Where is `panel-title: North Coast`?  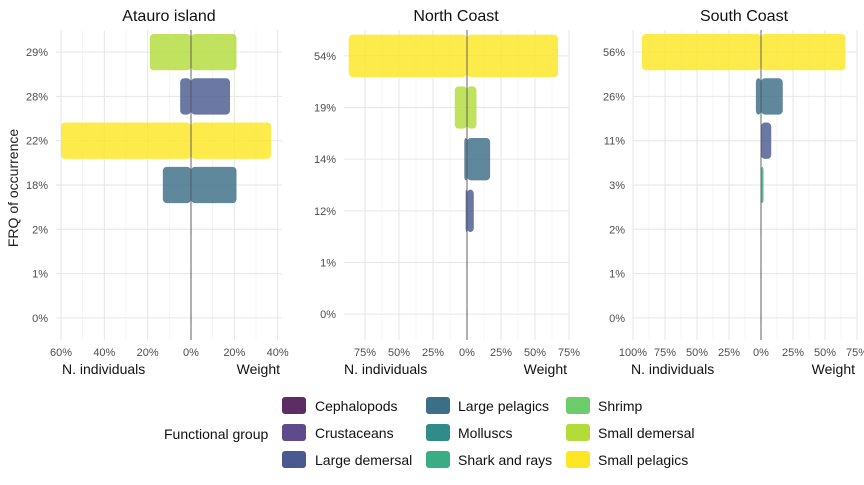 panel-title: North Coast is located at coordinates (456, 16).